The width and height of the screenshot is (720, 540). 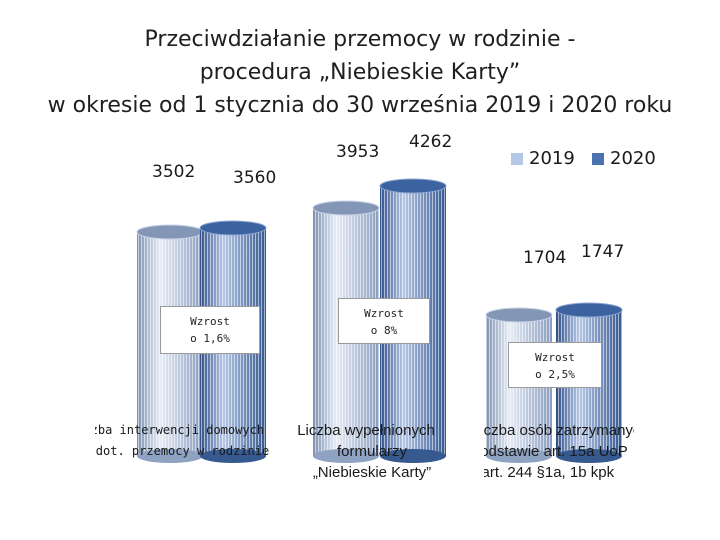 I want to click on legend-label-2019: 2019, so click(x=552, y=158).